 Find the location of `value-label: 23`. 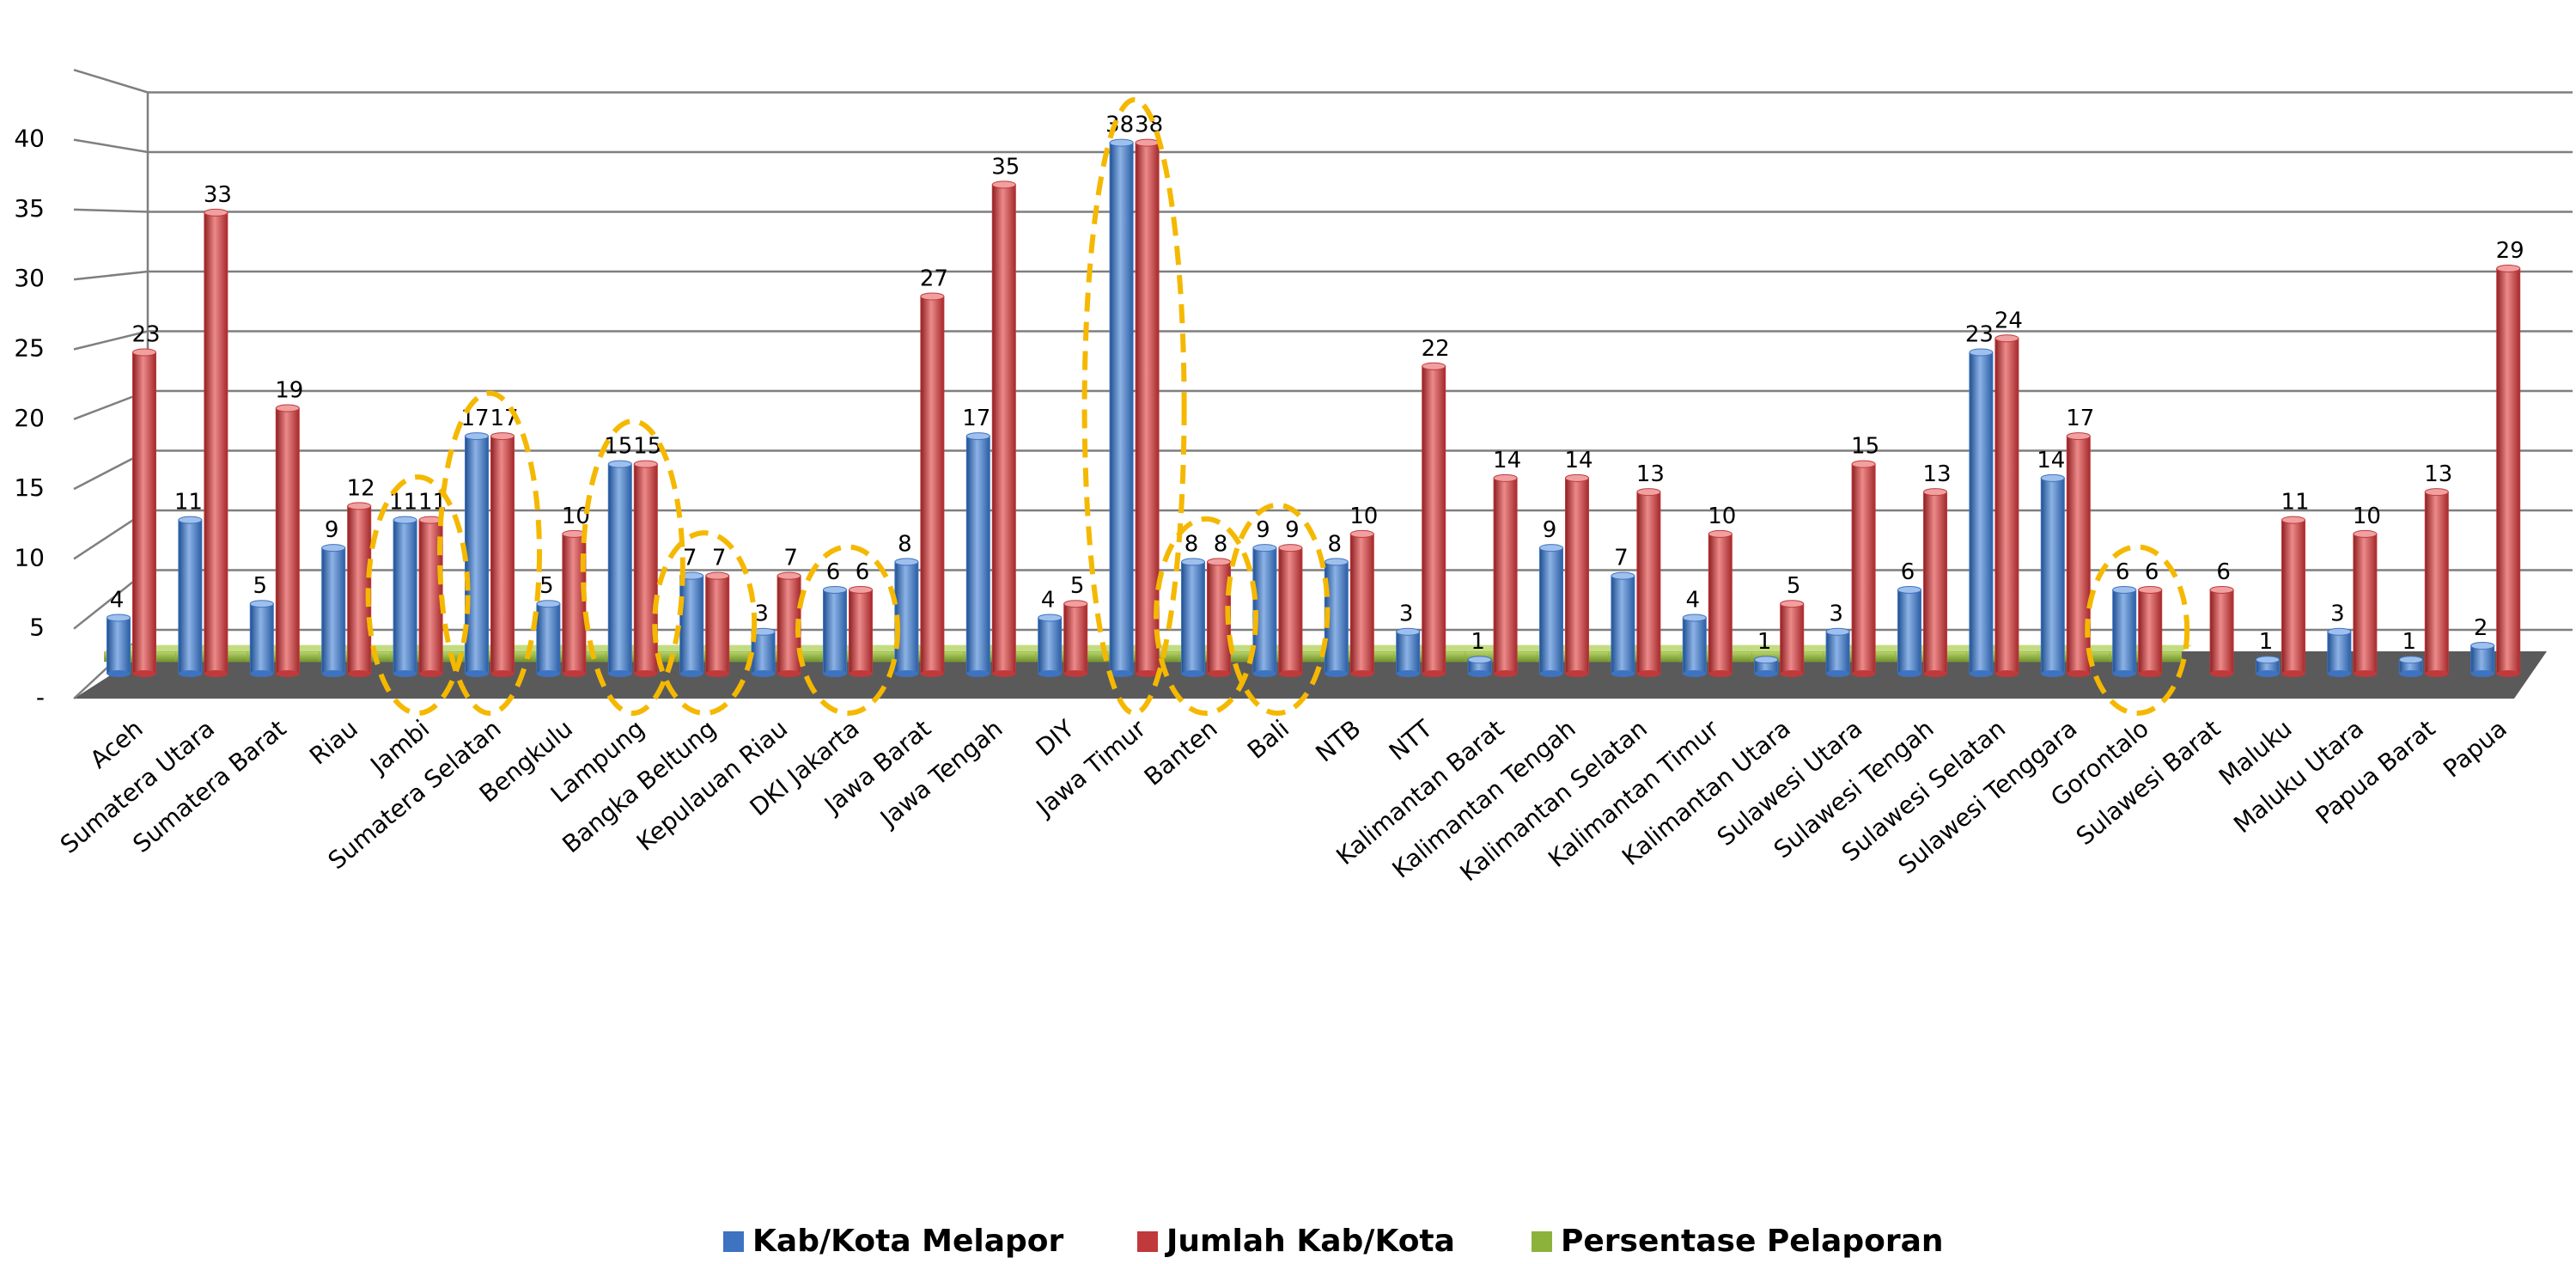

value-label: 23 is located at coordinates (1979, 335).